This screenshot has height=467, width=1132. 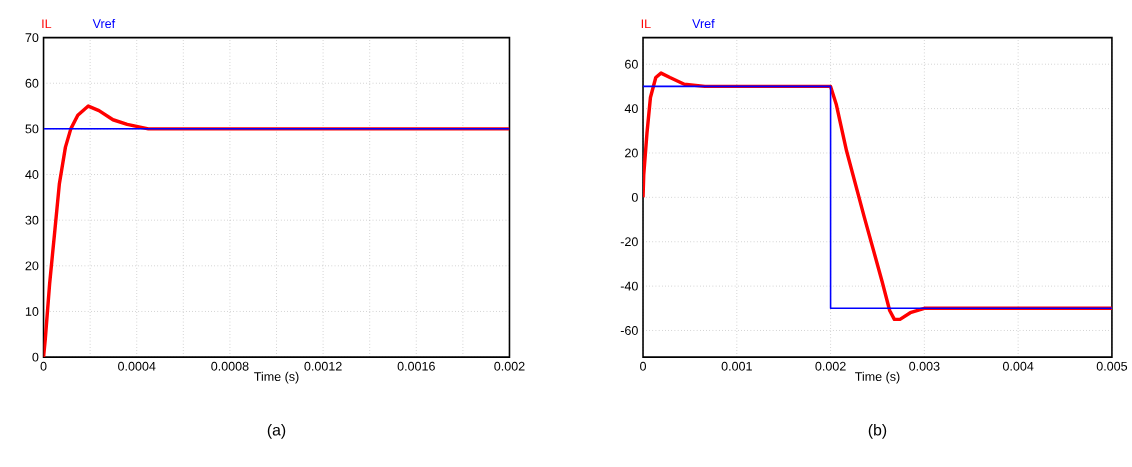 I want to click on y-tick-label: -60, so click(x=629, y=330).